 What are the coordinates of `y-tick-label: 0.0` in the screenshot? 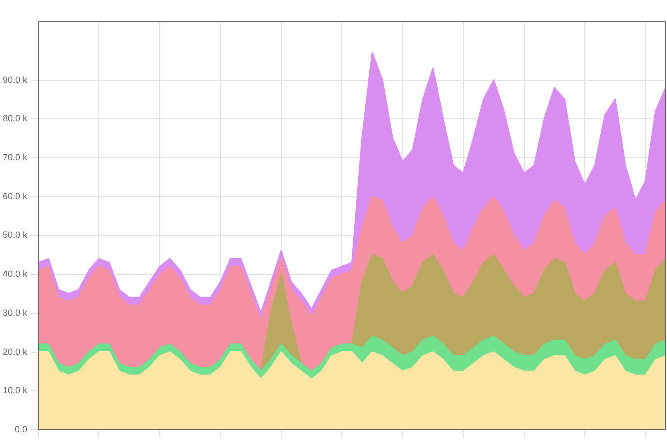 It's located at (21, 429).